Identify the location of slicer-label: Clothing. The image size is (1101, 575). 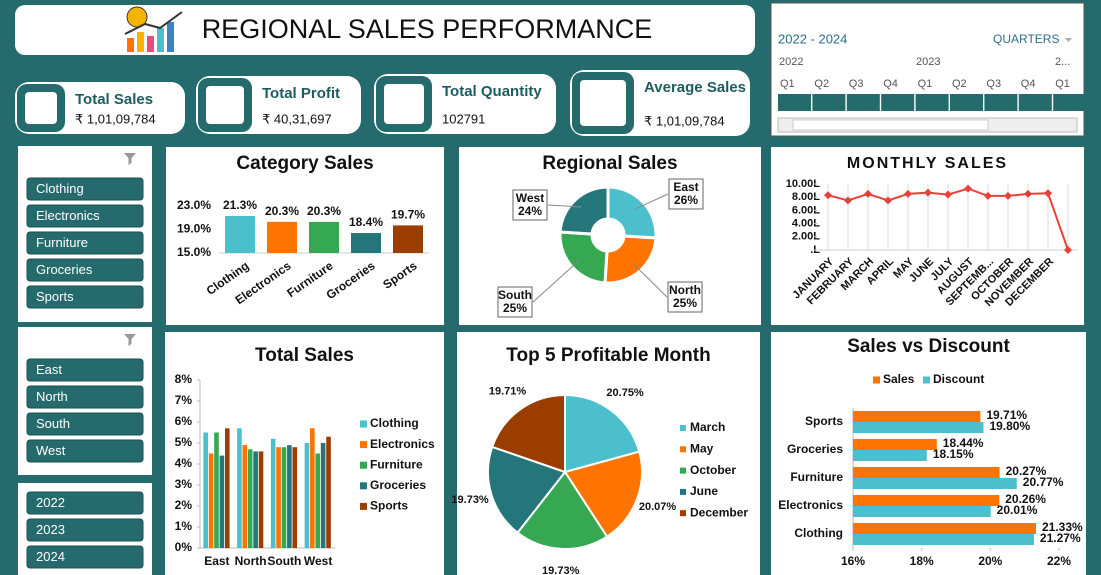
(60, 188).